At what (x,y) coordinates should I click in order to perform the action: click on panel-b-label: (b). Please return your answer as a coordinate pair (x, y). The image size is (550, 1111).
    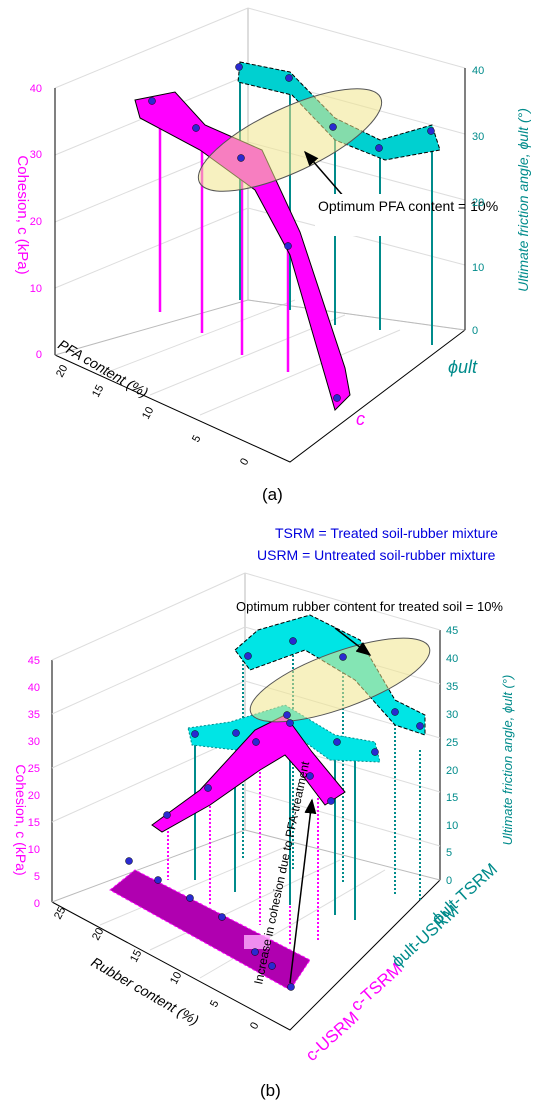
    Looking at the image, I should click on (270, 1090).